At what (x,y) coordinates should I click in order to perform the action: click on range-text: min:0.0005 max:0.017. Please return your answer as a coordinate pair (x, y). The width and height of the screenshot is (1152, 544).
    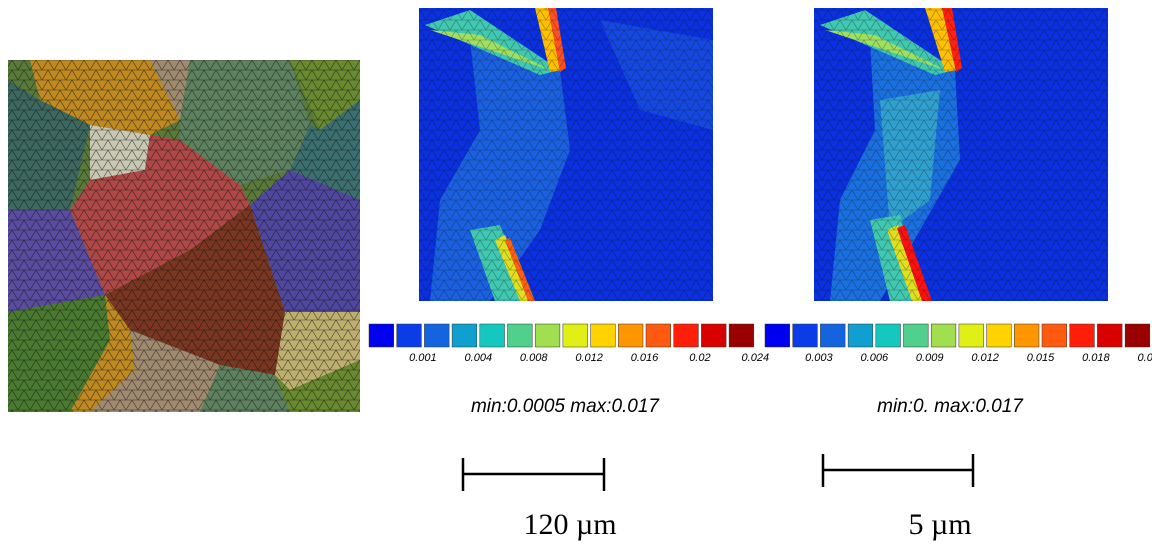
    Looking at the image, I should click on (565, 406).